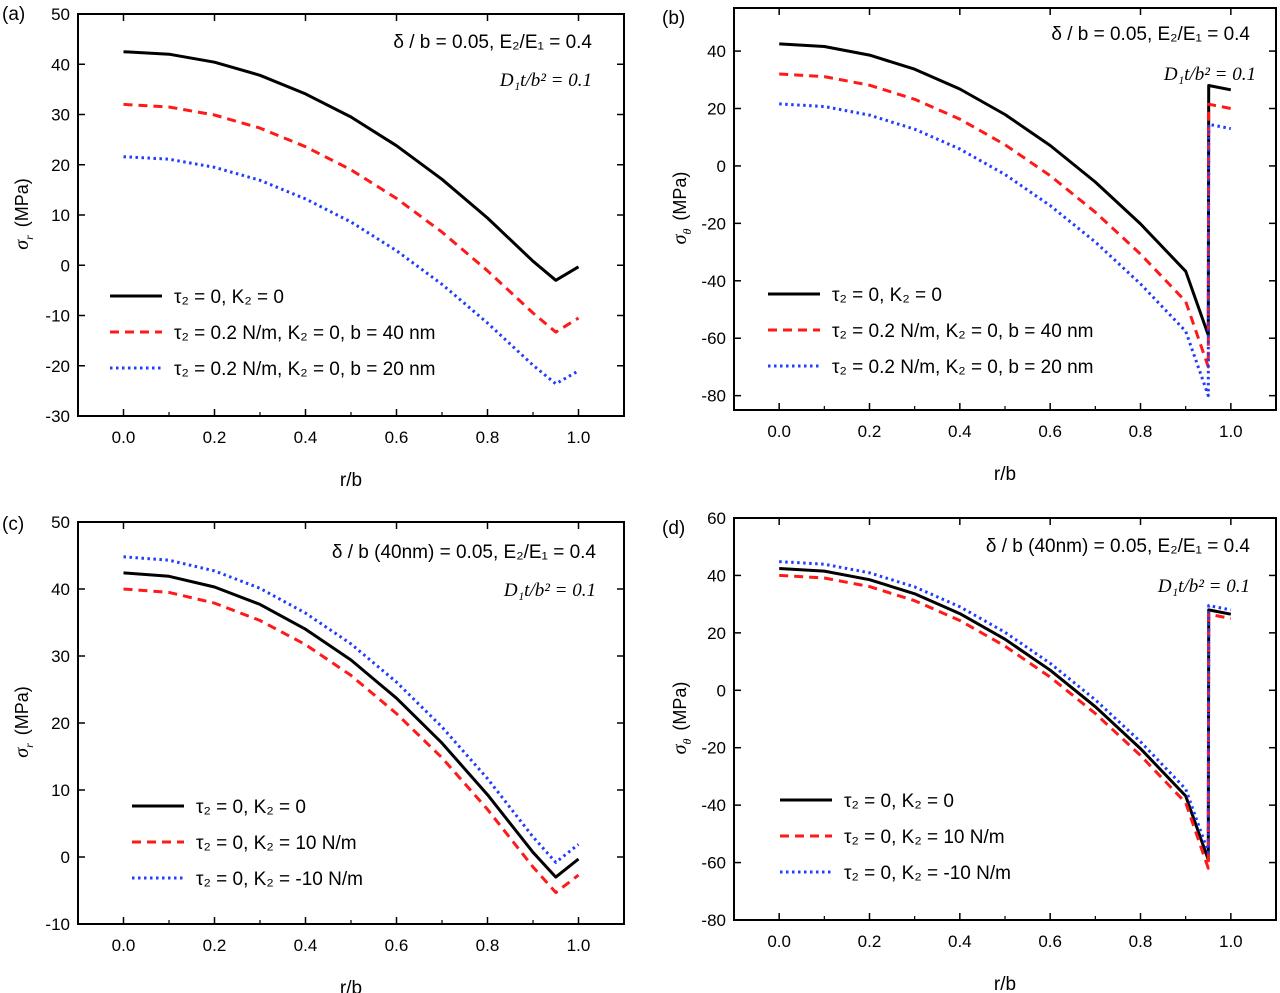  What do you see at coordinates (713, 281) in the screenshot?
I see `y-tick-label: -40` at bounding box center [713, 281].